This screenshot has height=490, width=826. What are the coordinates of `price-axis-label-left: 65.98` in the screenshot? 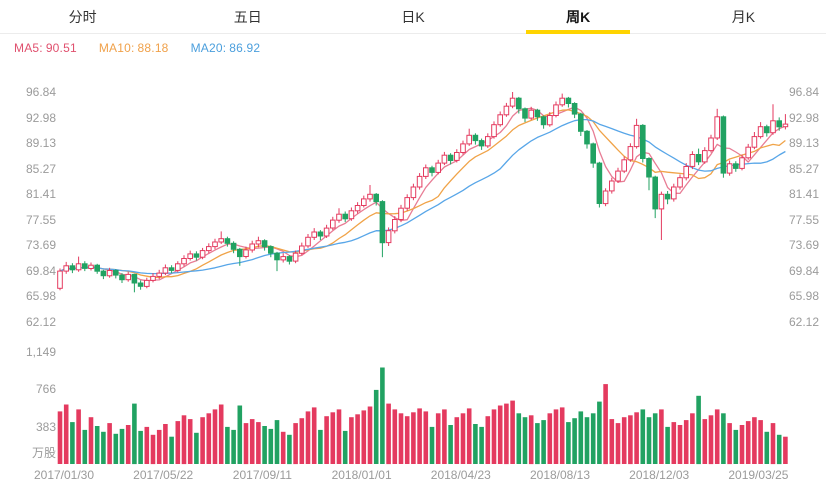 It's located at (40, 296).